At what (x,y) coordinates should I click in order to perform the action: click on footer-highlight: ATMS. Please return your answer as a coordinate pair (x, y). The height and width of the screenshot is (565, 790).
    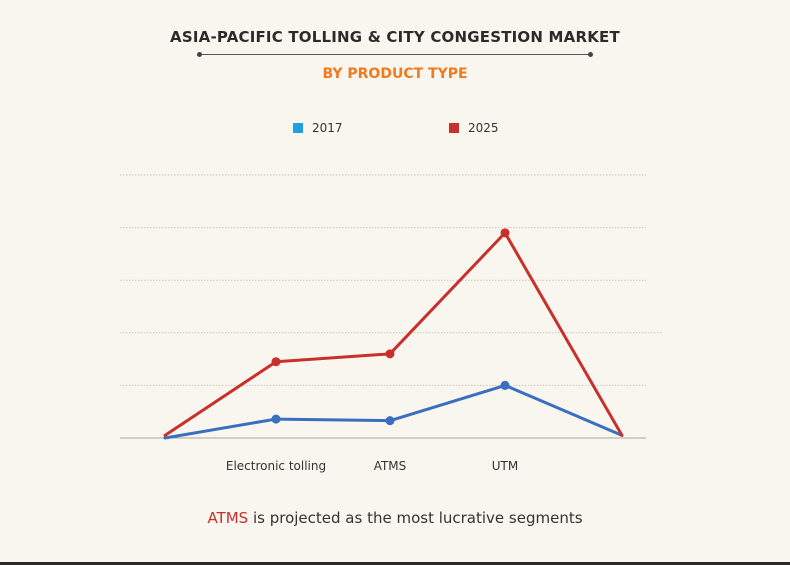
    Looking at the image, I should click on (228, 518).